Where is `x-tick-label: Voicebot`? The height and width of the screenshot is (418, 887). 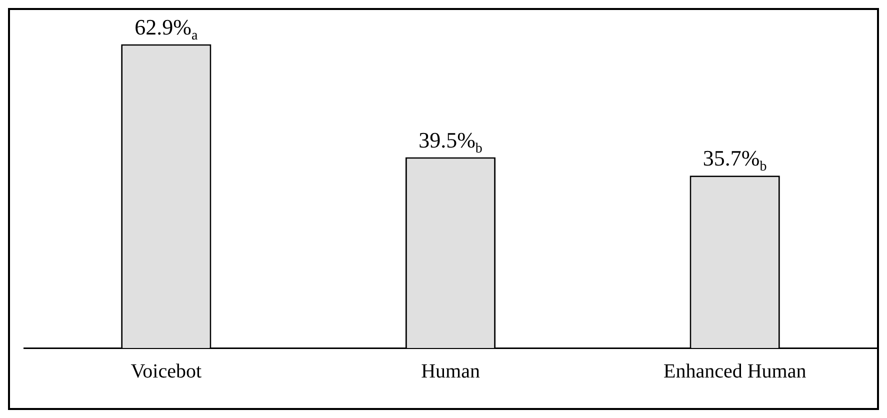
x-tick-label: Voicebot is located at coordinates (166, 371).